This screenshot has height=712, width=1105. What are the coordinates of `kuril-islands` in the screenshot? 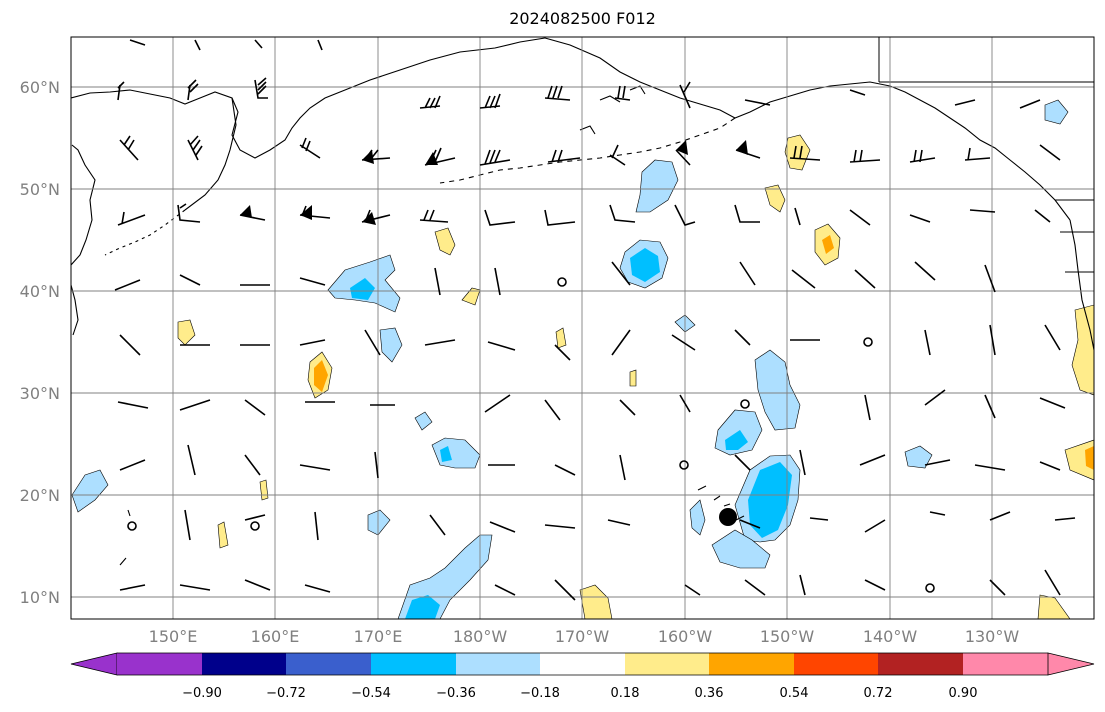 It's located at (145, 232).